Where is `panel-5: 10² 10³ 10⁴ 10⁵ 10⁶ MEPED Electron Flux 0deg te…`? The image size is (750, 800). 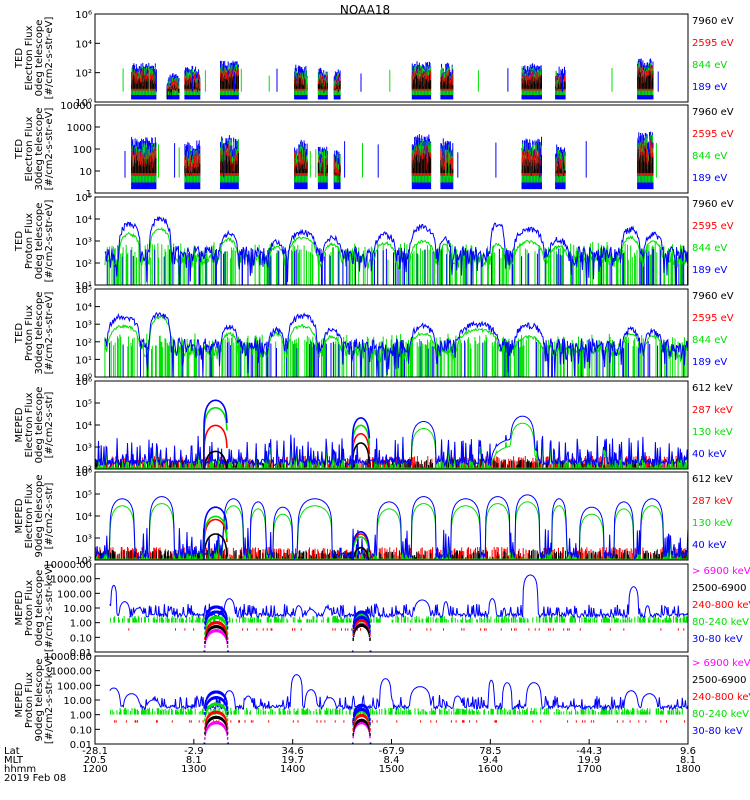 panel-5: 10² 10³ 10⁴ 10⁵ 10⁶ MEPED Electron Flux 0deg te… is located at coordinates (373, 426).